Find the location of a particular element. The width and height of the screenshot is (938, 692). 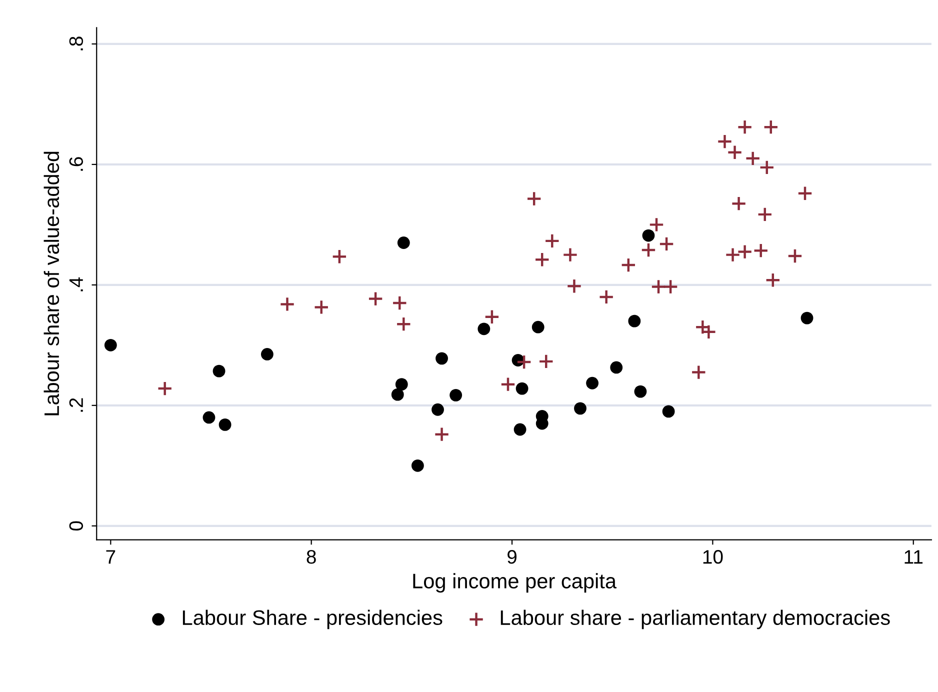

x-tick-label: 9 is located at coordinates (512, 557).